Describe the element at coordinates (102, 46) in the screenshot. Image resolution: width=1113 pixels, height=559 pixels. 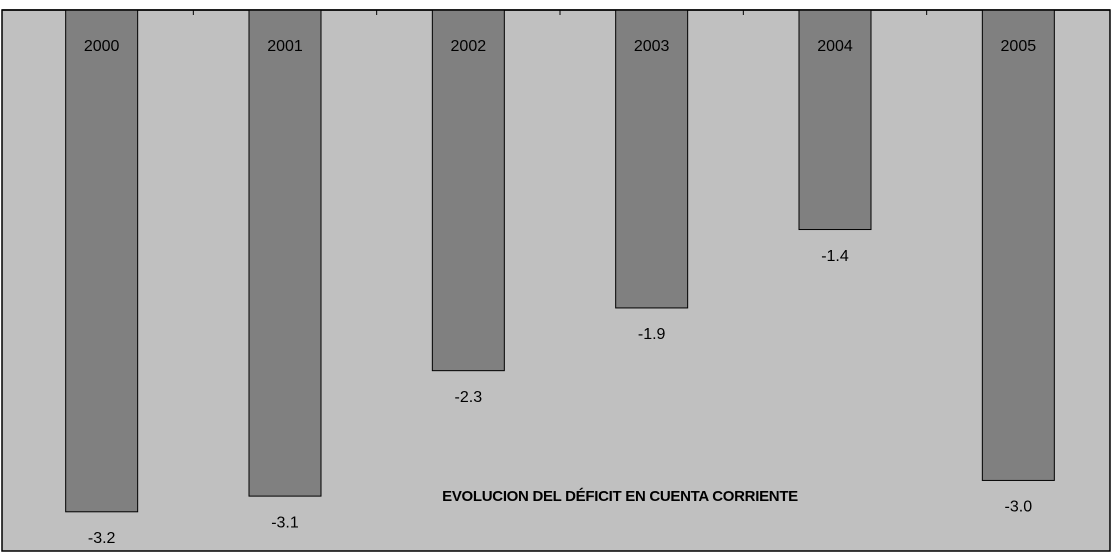
I see `x-tick-label: 2000` at that location.